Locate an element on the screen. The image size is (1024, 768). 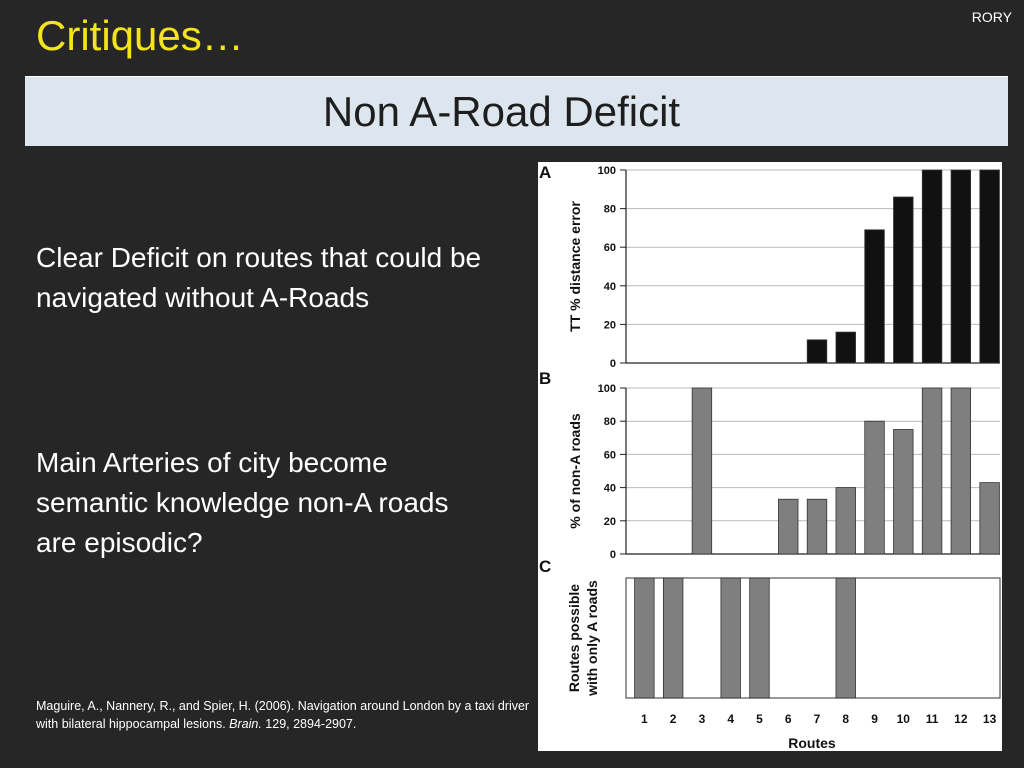
y-tick-label-a-0: 0 is located at coordinates (613, 364).